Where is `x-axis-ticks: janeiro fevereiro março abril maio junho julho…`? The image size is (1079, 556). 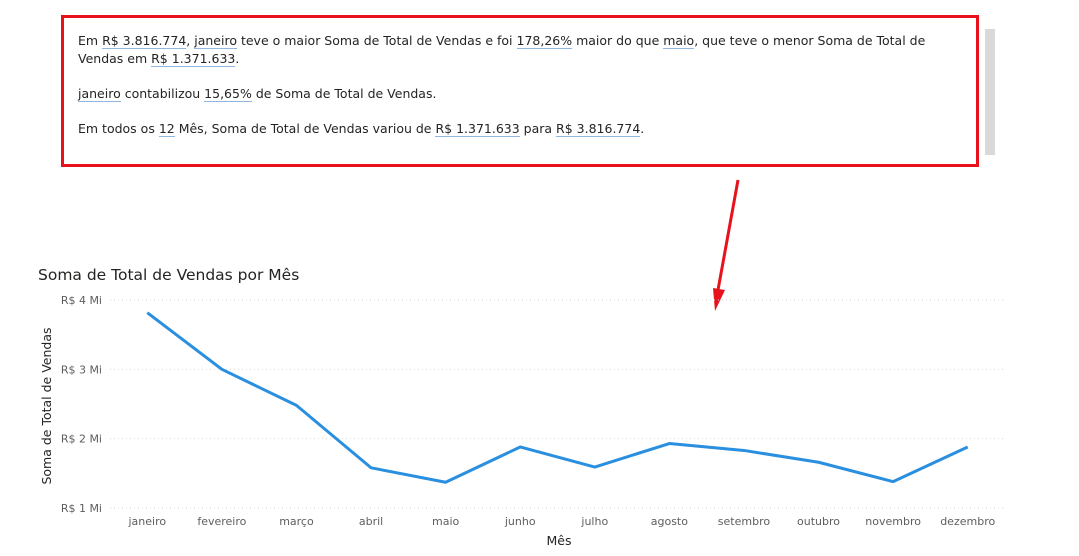 x-axis-ticks: janeiro fevereiro março abril maio junho julho… is located at coordinates (561, 521).